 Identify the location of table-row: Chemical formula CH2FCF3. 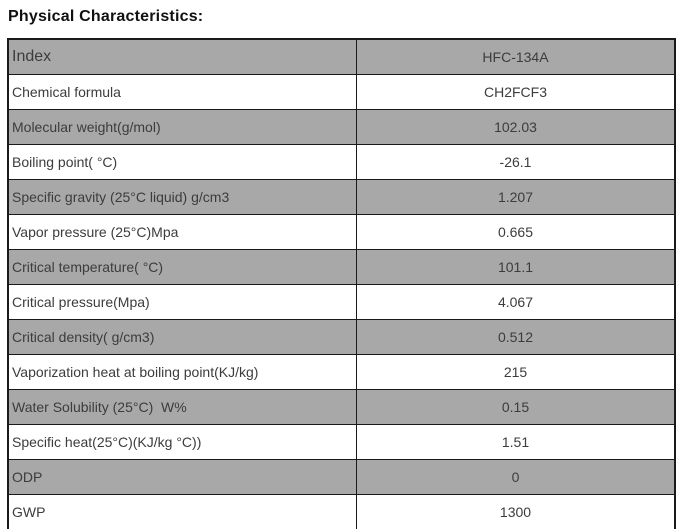
(341, 92).